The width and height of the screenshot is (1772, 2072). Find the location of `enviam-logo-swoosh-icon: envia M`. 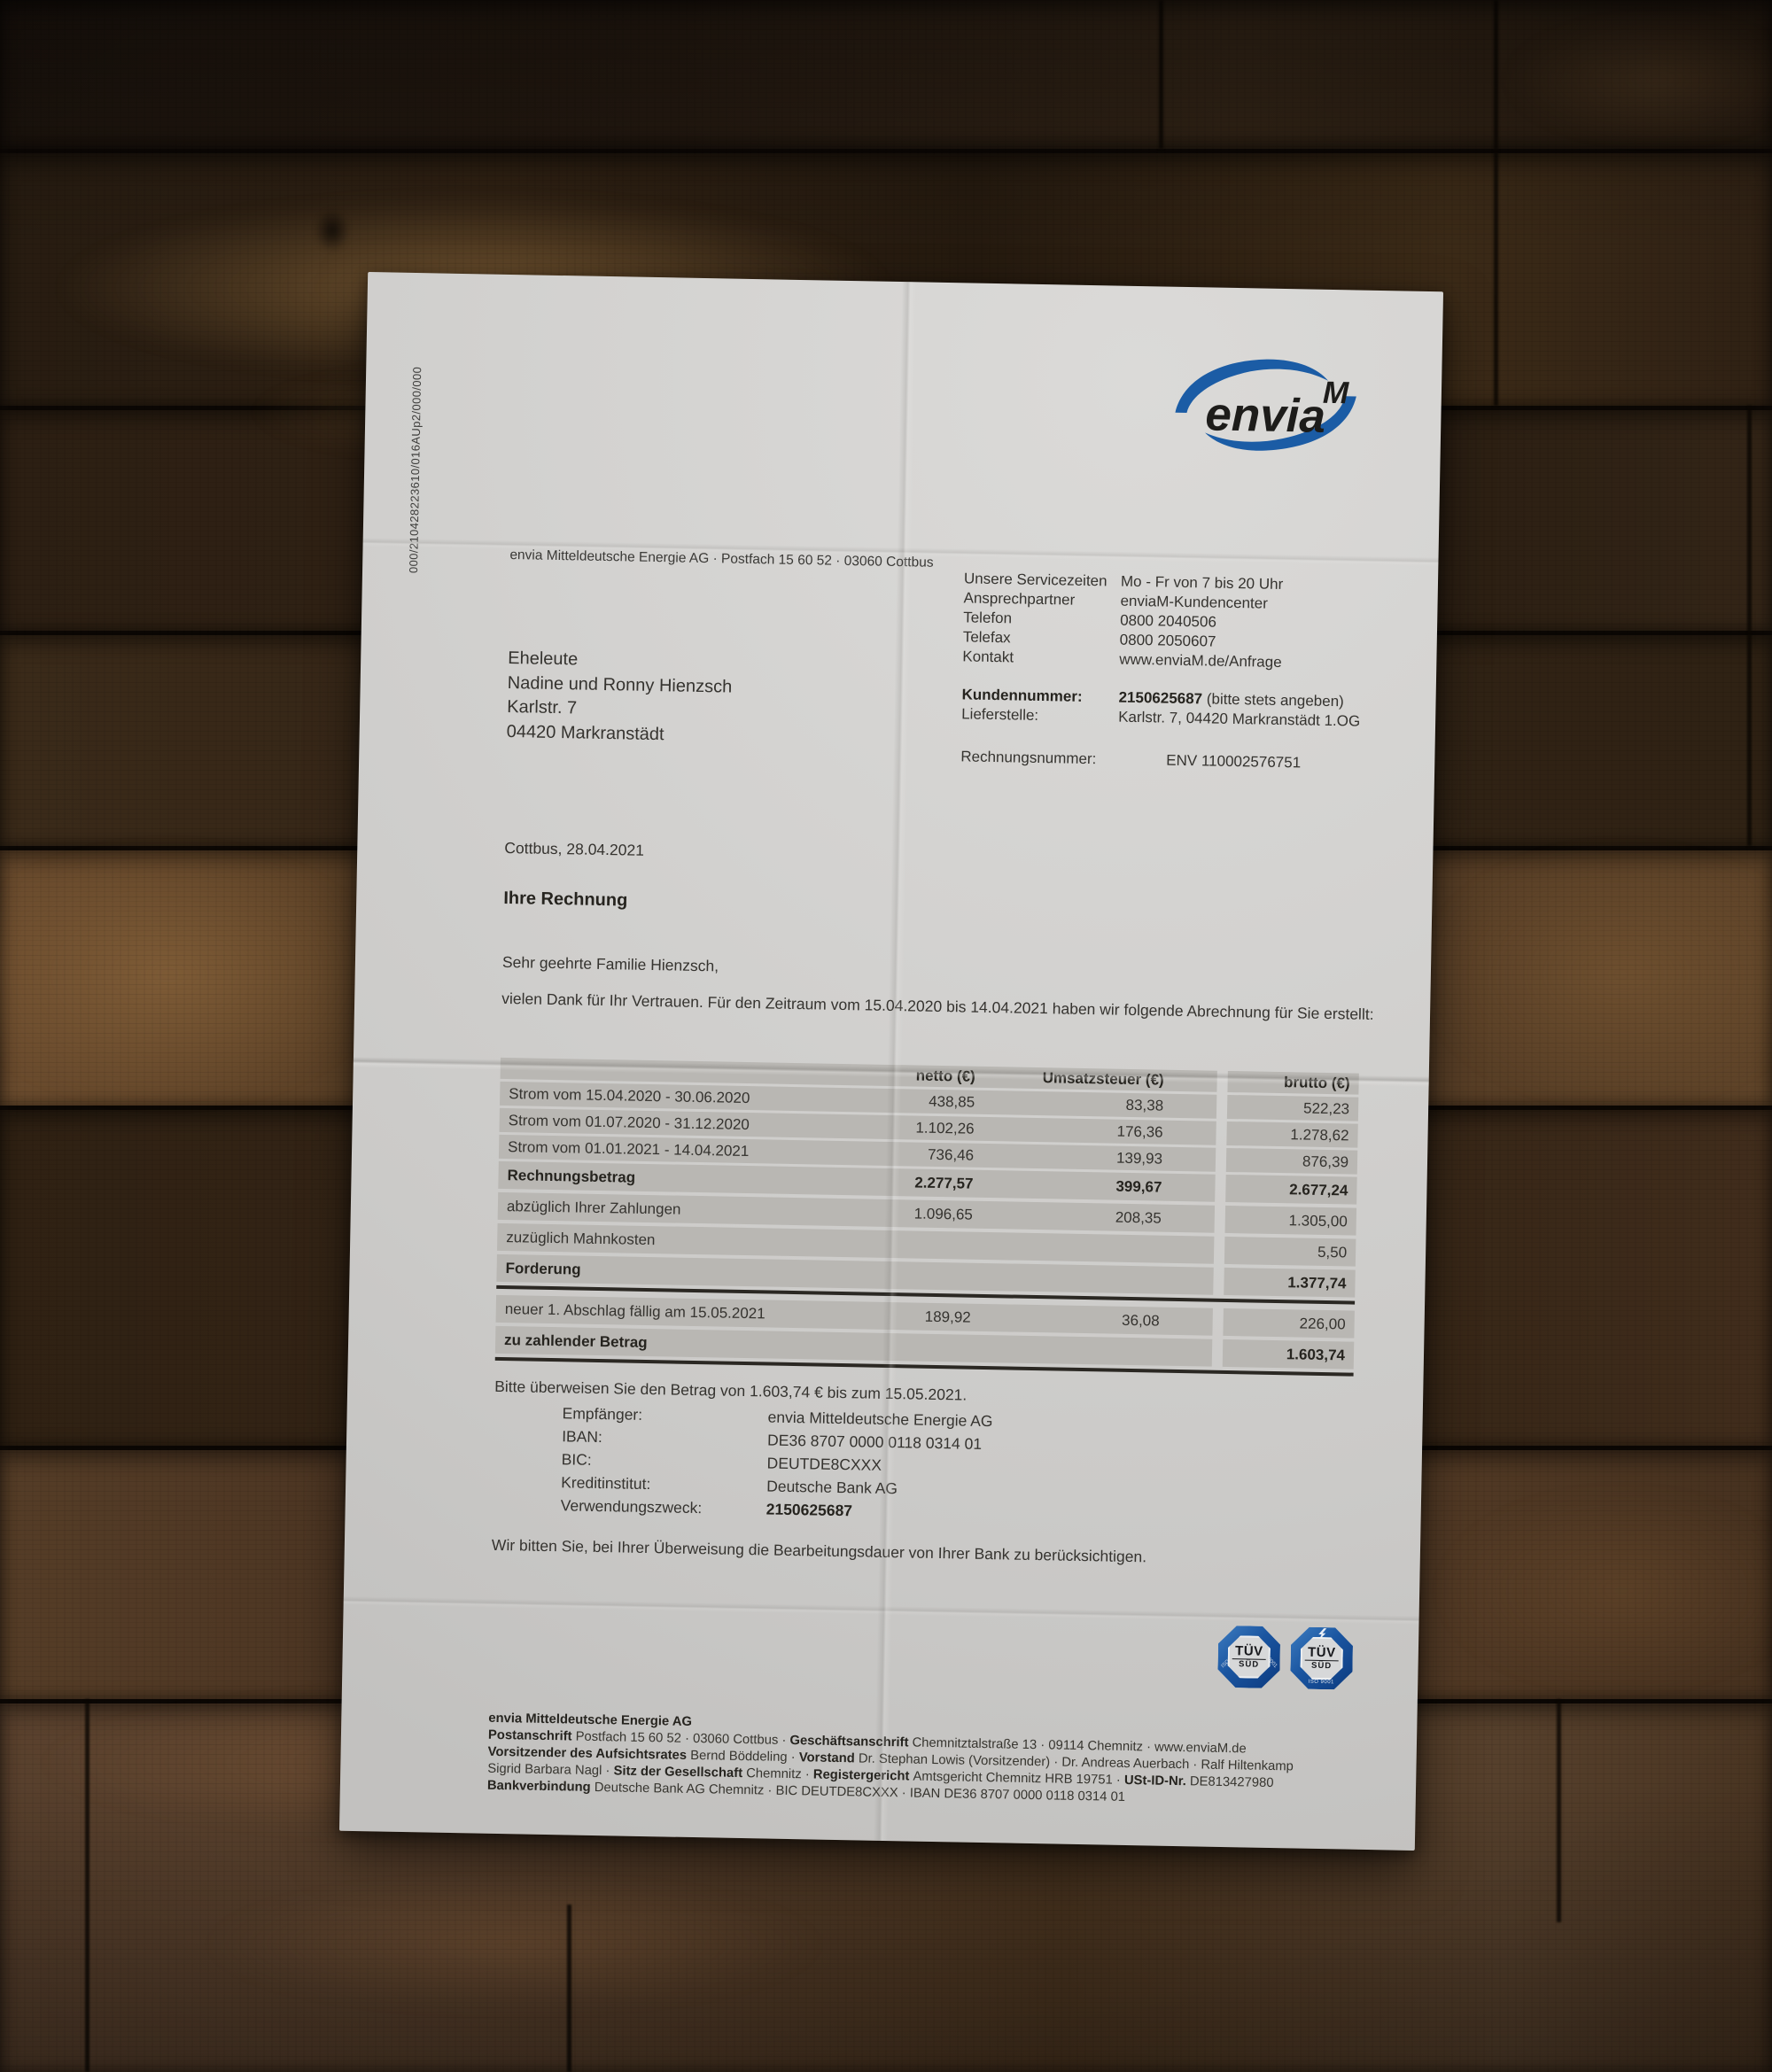

enviam-logo-swoosh-icon: envia M is located at coordinates (1265, 405).